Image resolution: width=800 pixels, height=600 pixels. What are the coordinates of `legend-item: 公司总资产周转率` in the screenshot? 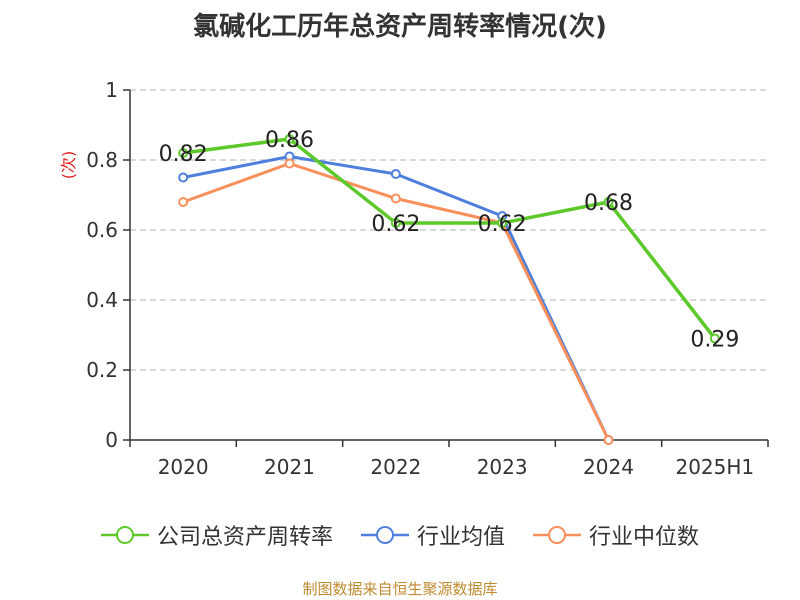 It's located at (216, 535).